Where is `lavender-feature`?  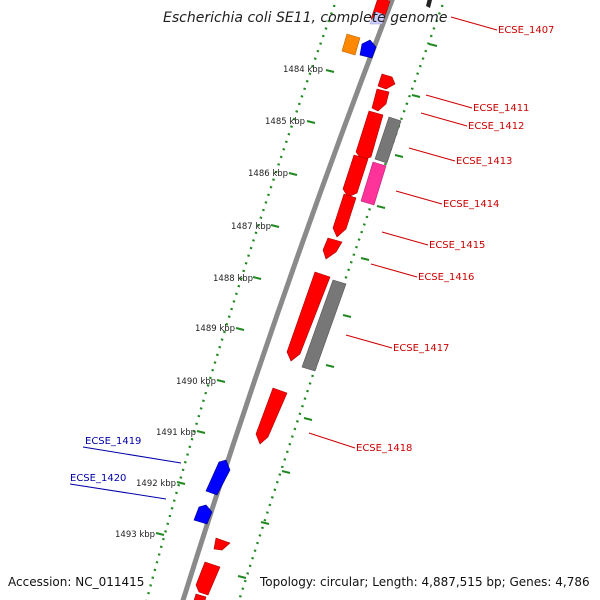
lavender-feature is located at coordinates (377, 18).